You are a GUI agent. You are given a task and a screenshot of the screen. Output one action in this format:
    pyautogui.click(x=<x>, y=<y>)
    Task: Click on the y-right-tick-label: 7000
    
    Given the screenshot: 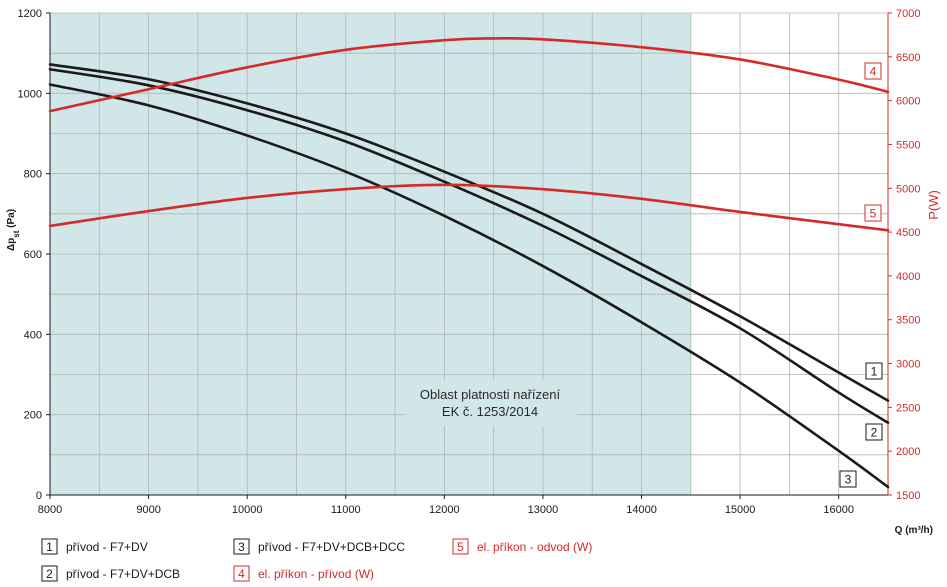 What is the action you would take?
    pyautogui.click(x=908, y=14)
    